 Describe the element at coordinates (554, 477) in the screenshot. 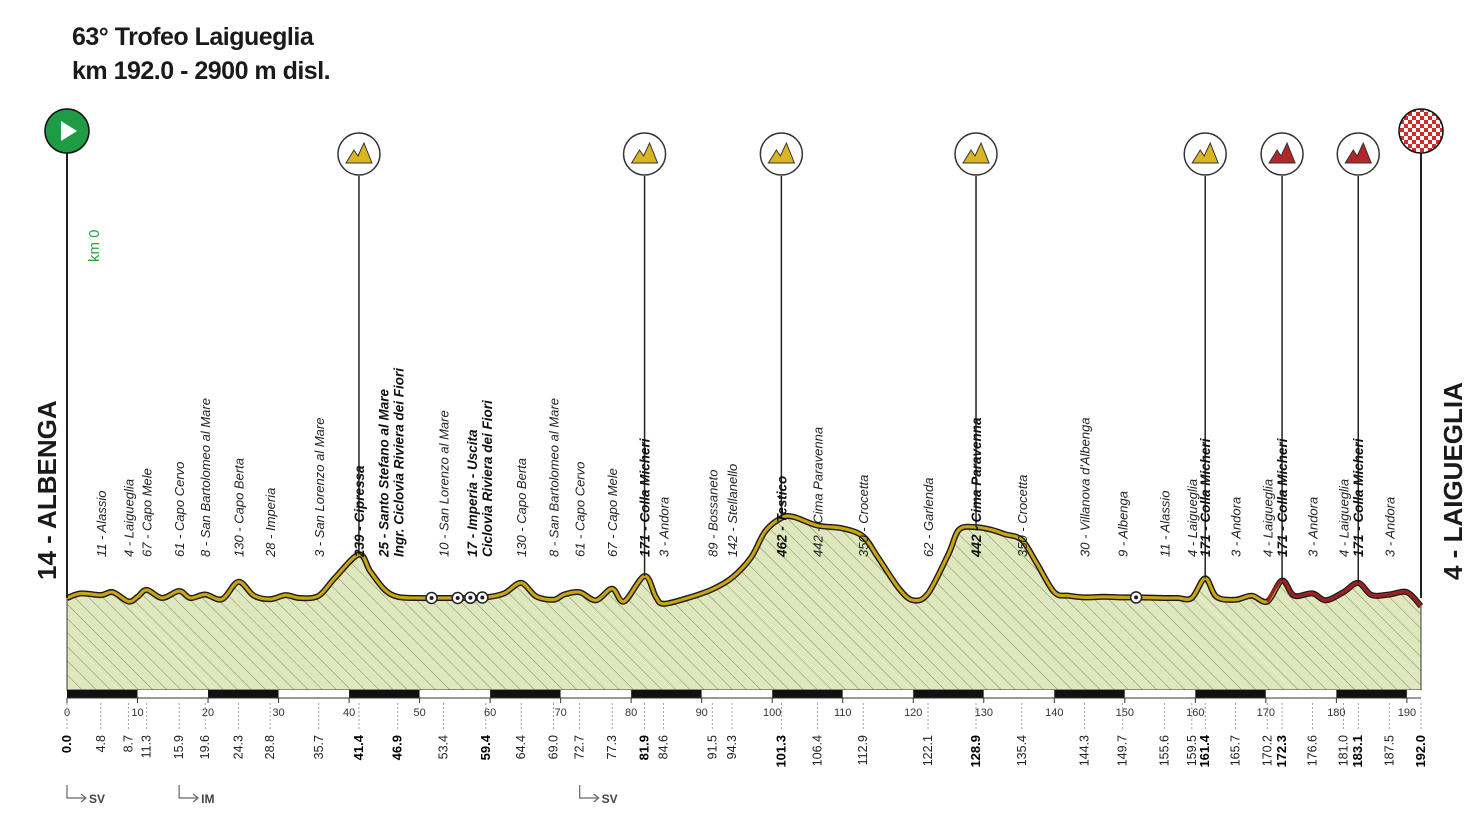

I see `waypoint-name: 8 - San Bartolomeo al Mare` at that location.